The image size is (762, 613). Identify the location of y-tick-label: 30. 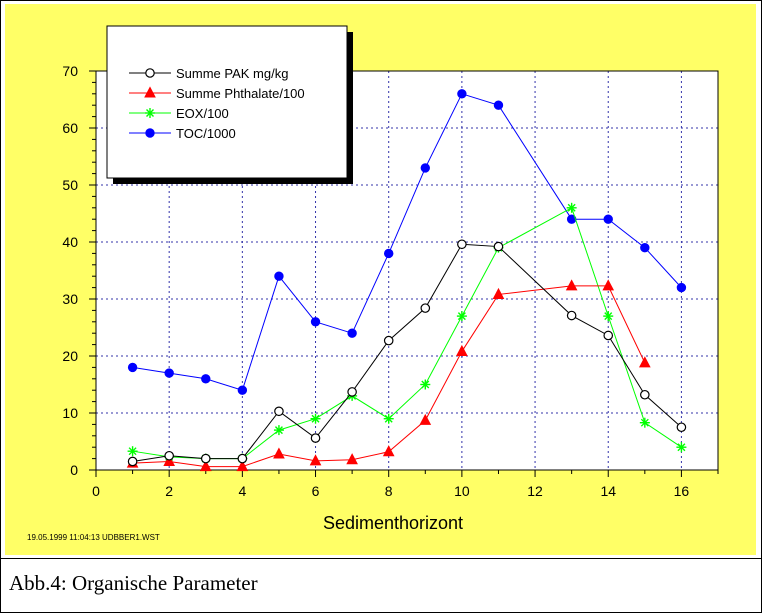
(70, 299).